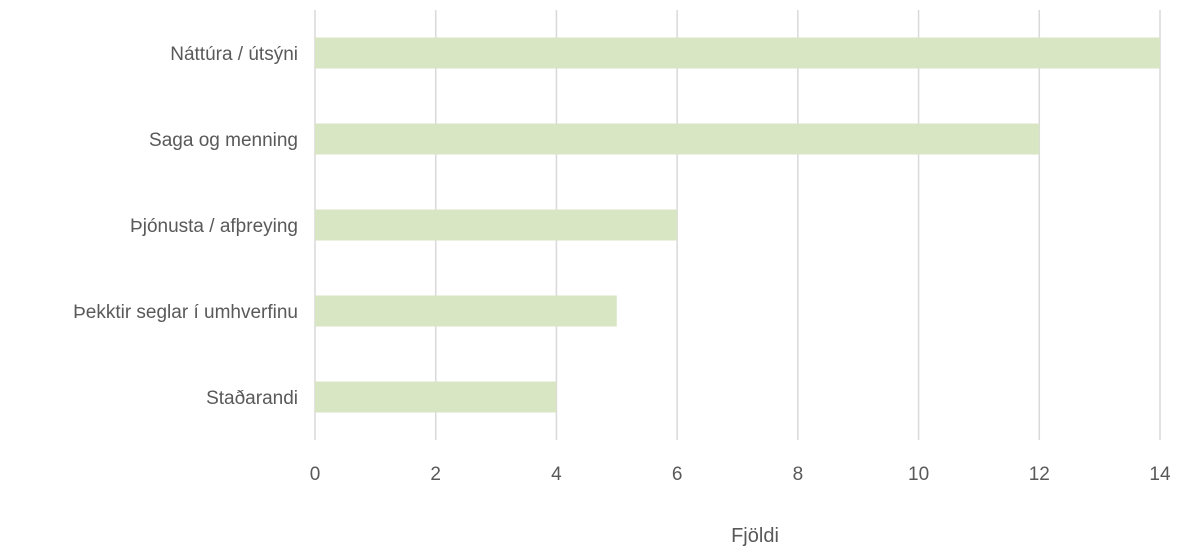 Image resolution: width=1177 pixels, height=557 pixels. Describe the element at coordinates (252, 398) in the screenshot. I see `category-label: Staðarandi` at that location.